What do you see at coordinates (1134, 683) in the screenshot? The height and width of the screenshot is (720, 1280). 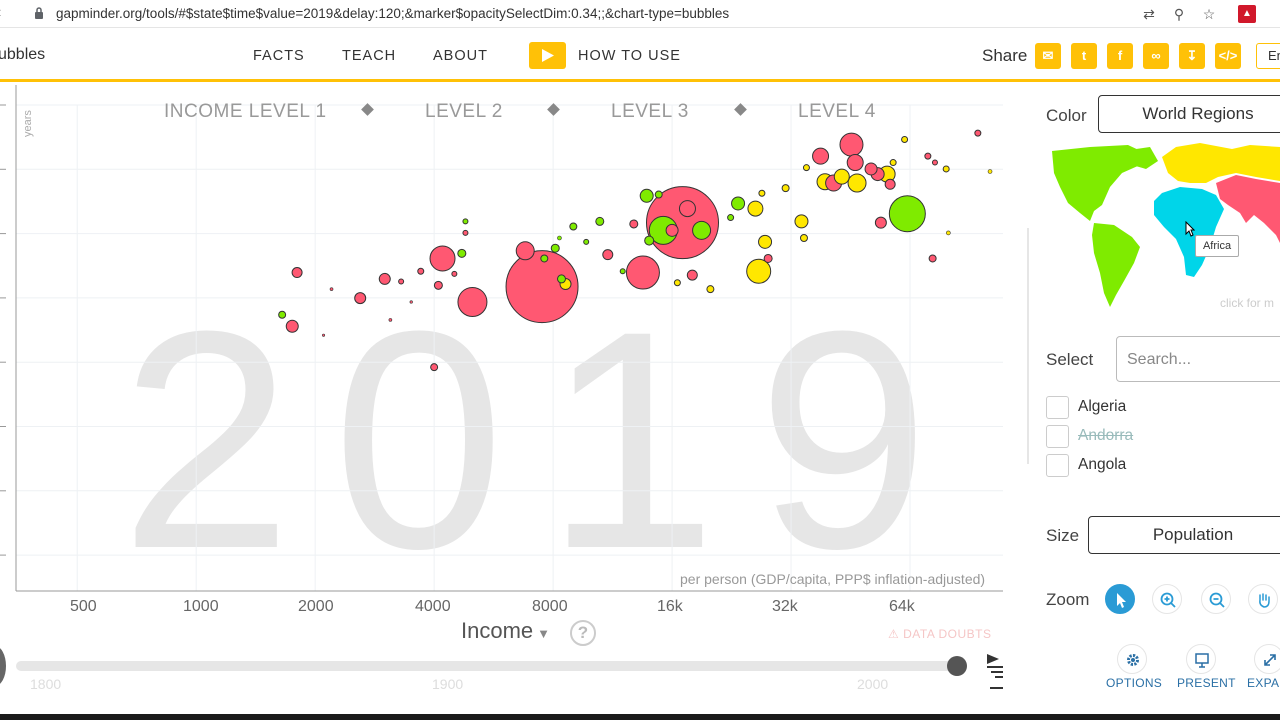 I see `options-label: OPTIONS` at bounding box center [1134, 683].